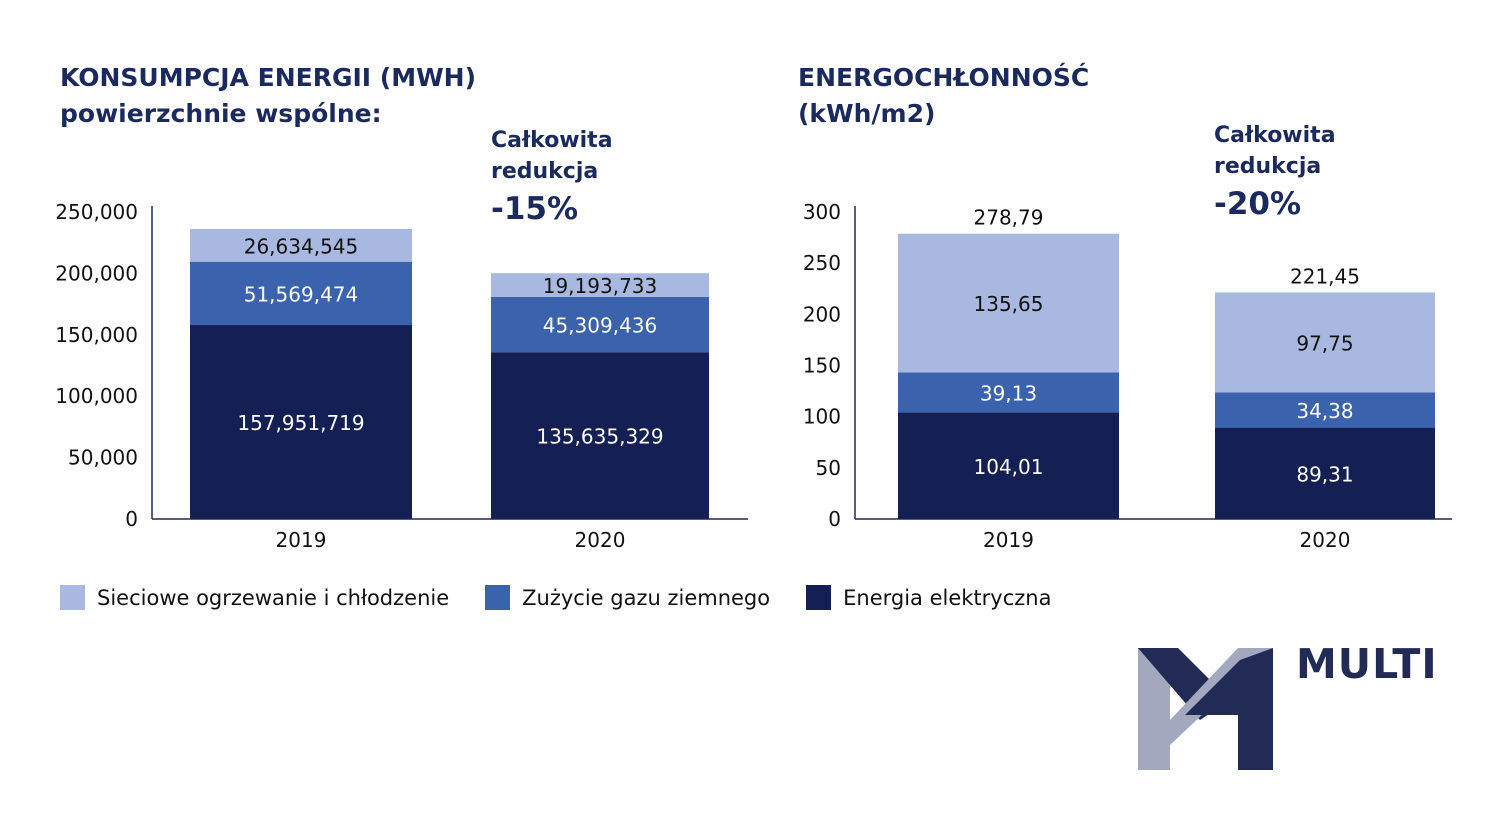 This screenshot has width=1500, height=816. What do you see at coordinates (268, 77) in the screenshot?
I see `left-title-line1: KONSUMPCJA ENERGII (MWH)` at bounding box center [268, 77].